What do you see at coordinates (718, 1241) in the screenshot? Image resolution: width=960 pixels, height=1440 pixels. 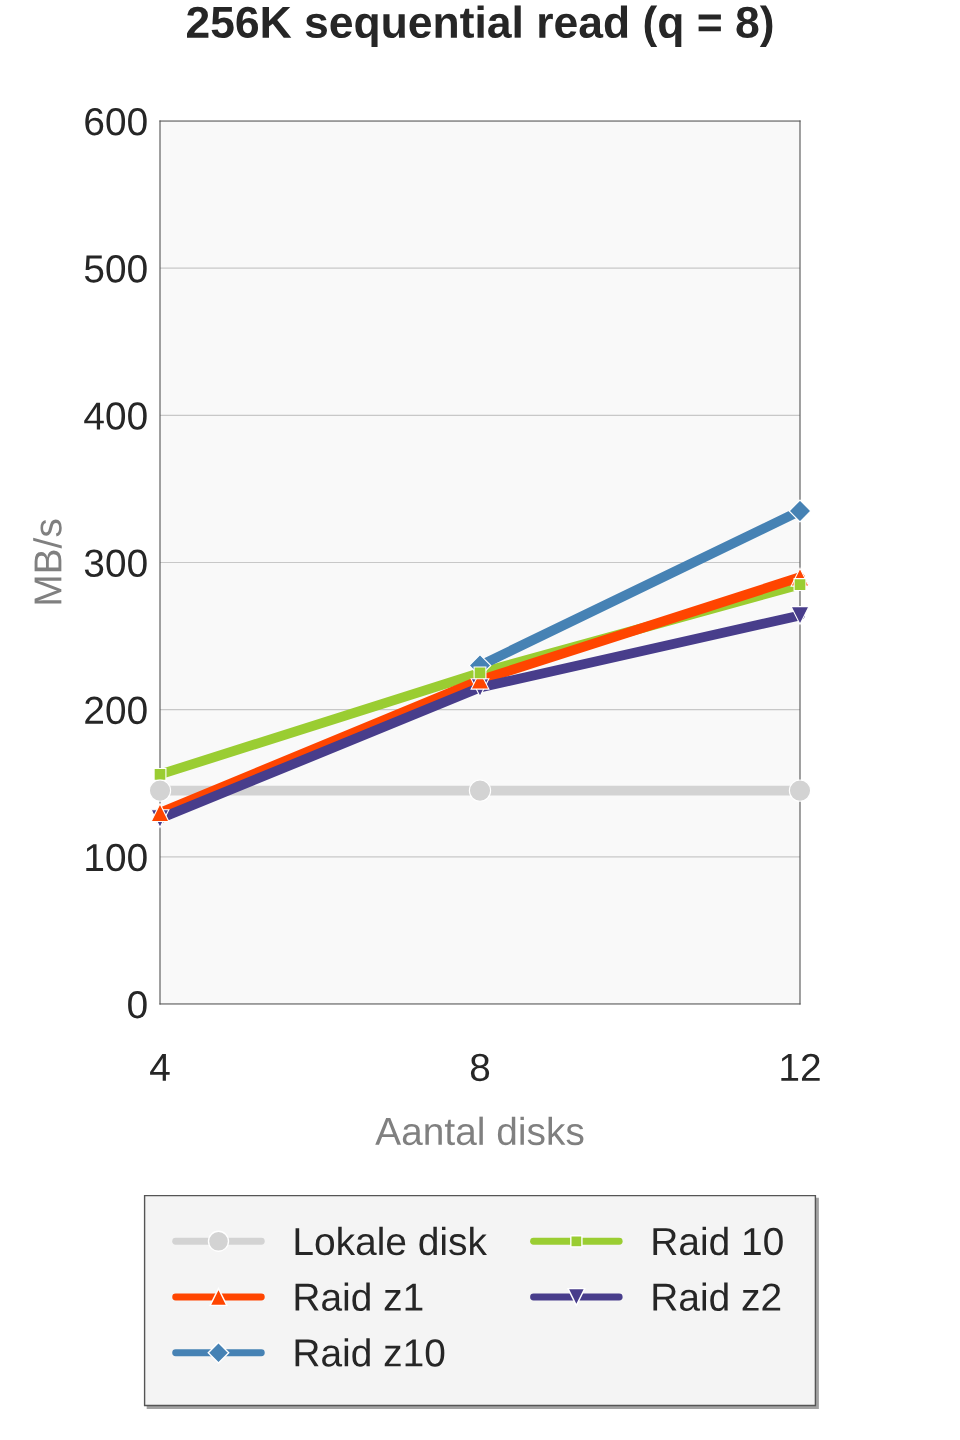 I see `legend-label: Raid 10` at bounding box center [718, 1241].